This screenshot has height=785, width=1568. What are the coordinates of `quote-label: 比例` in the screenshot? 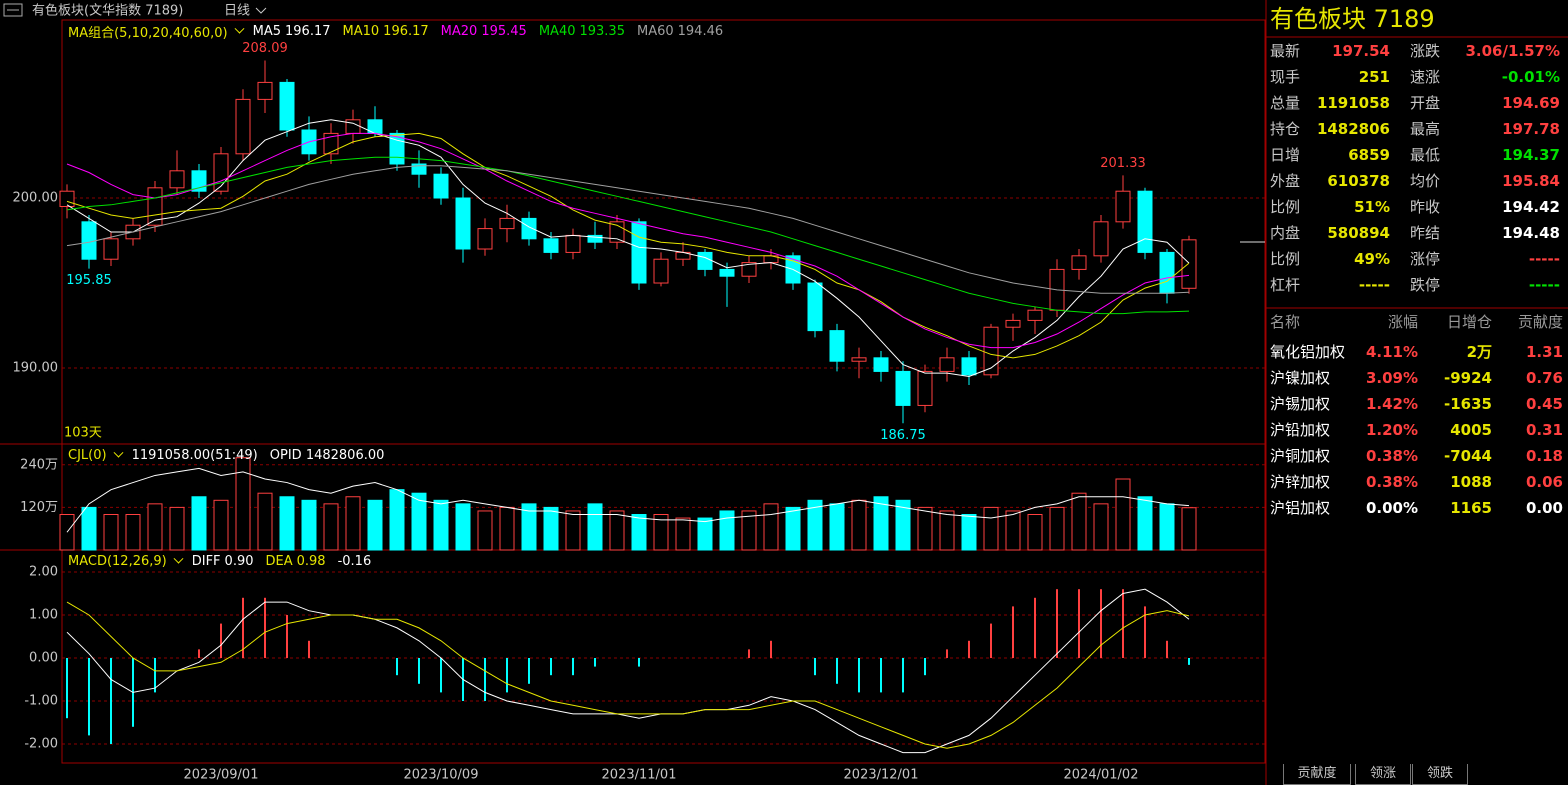 It's located at (1285, 207).